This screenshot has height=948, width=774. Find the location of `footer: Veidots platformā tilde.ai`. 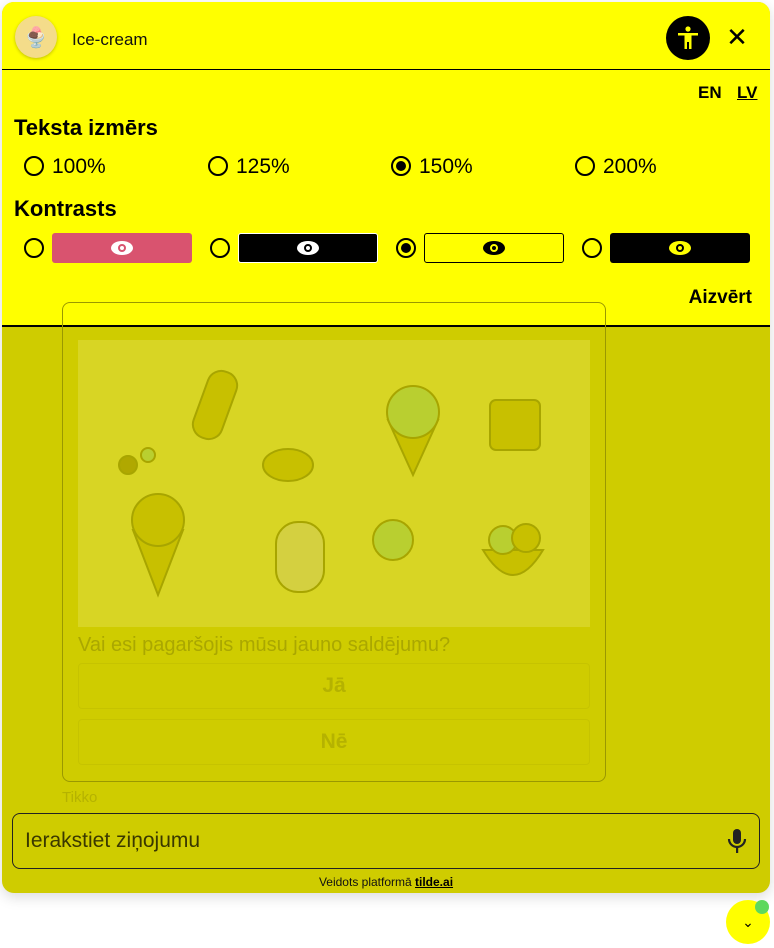

footer: Veidots platformā tilde.ai is located at coordinates (386, 882).